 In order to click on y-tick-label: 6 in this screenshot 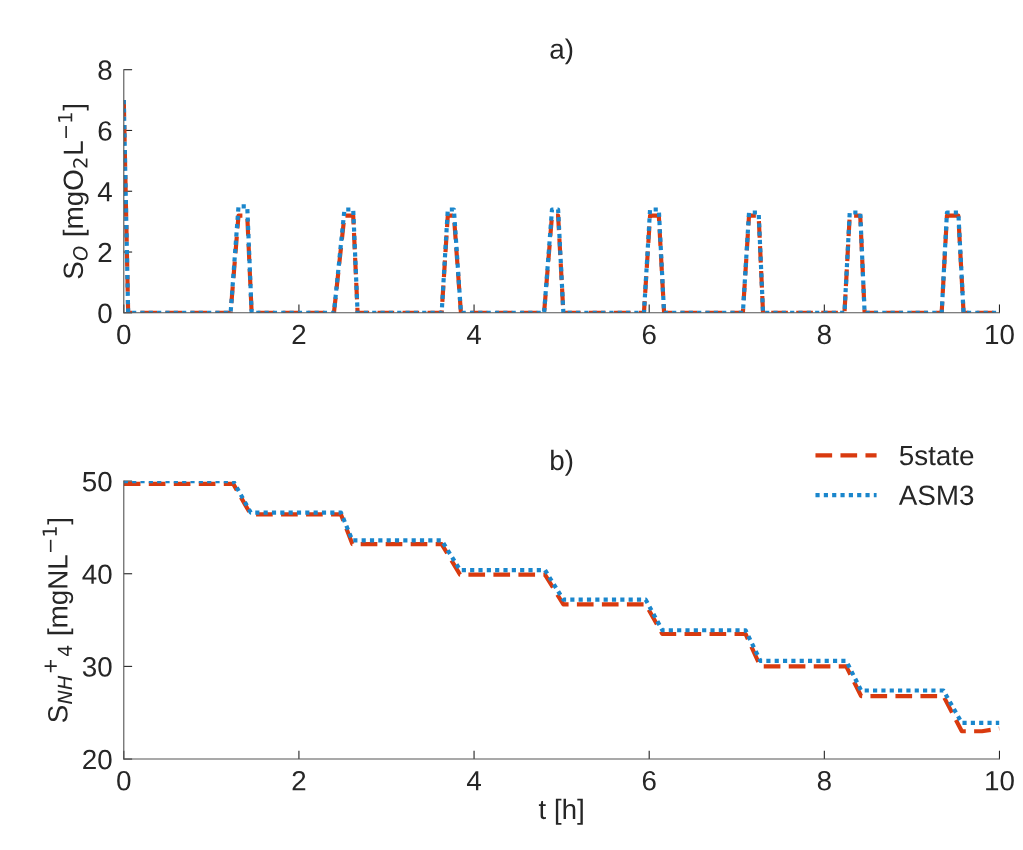, I will do `click(105, 131)`.